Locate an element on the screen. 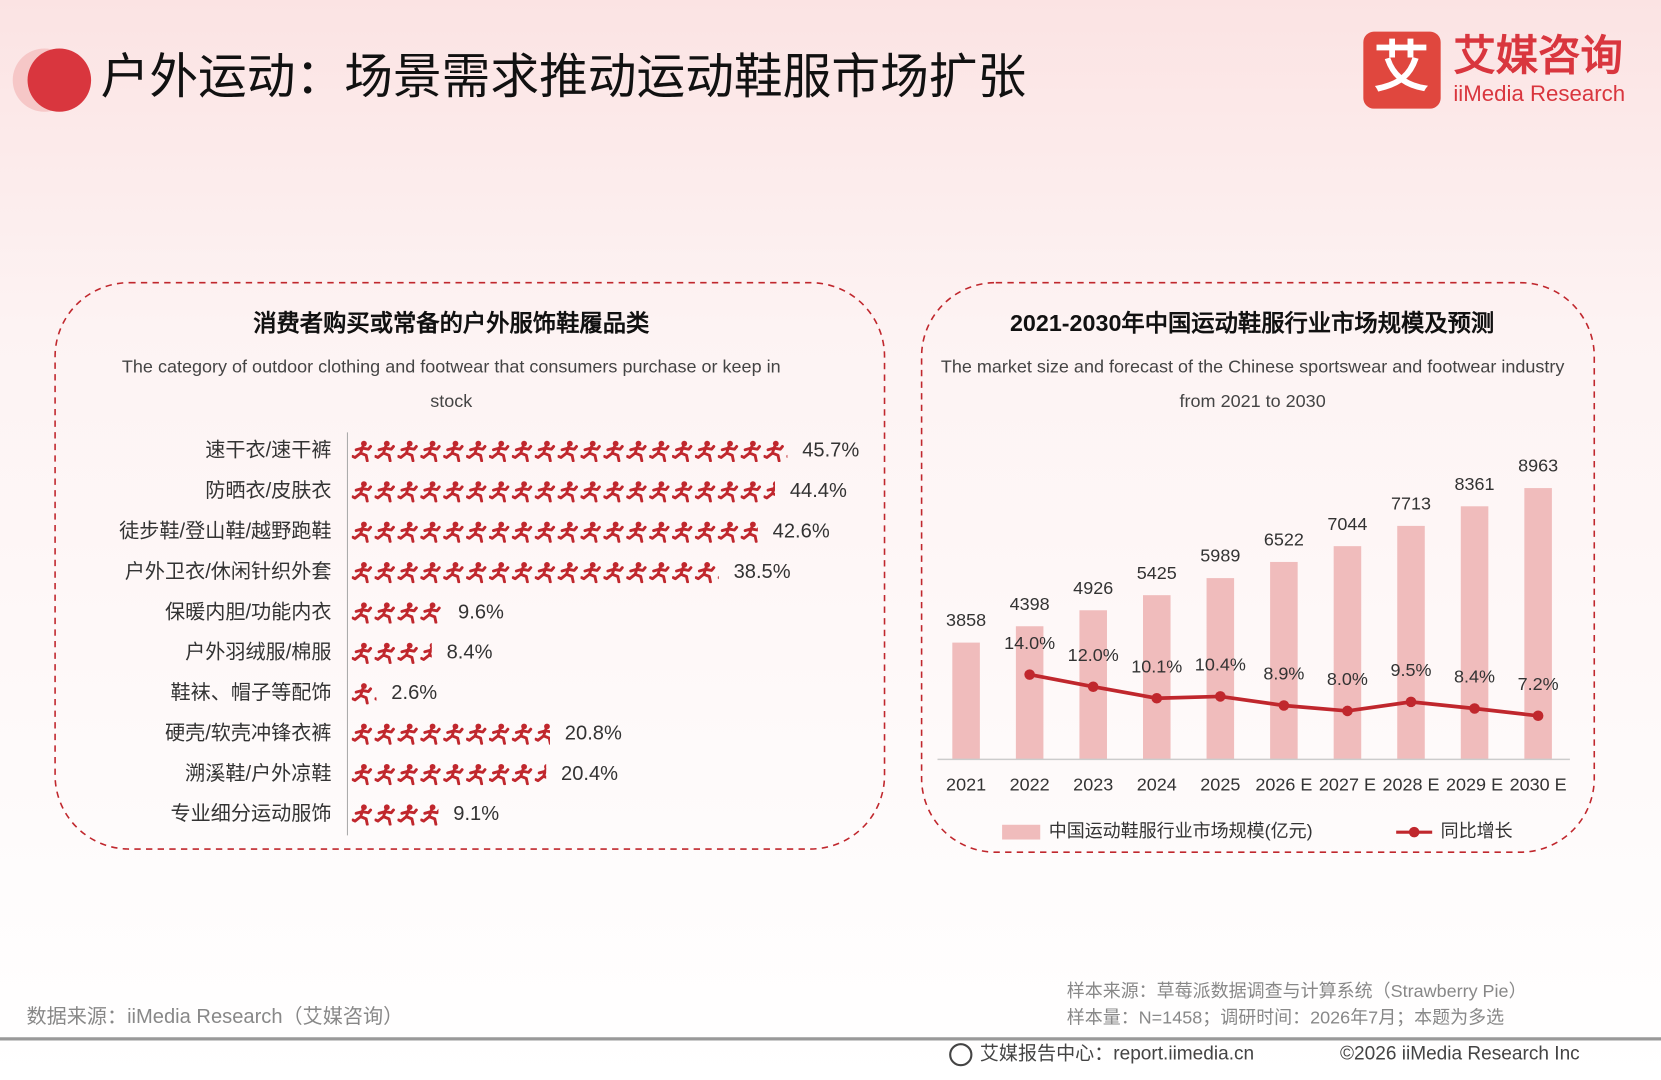 The height and width of the screenshot is (1080, 1661). x-tick-label: 2023 is located at coordinates (1093, 785).